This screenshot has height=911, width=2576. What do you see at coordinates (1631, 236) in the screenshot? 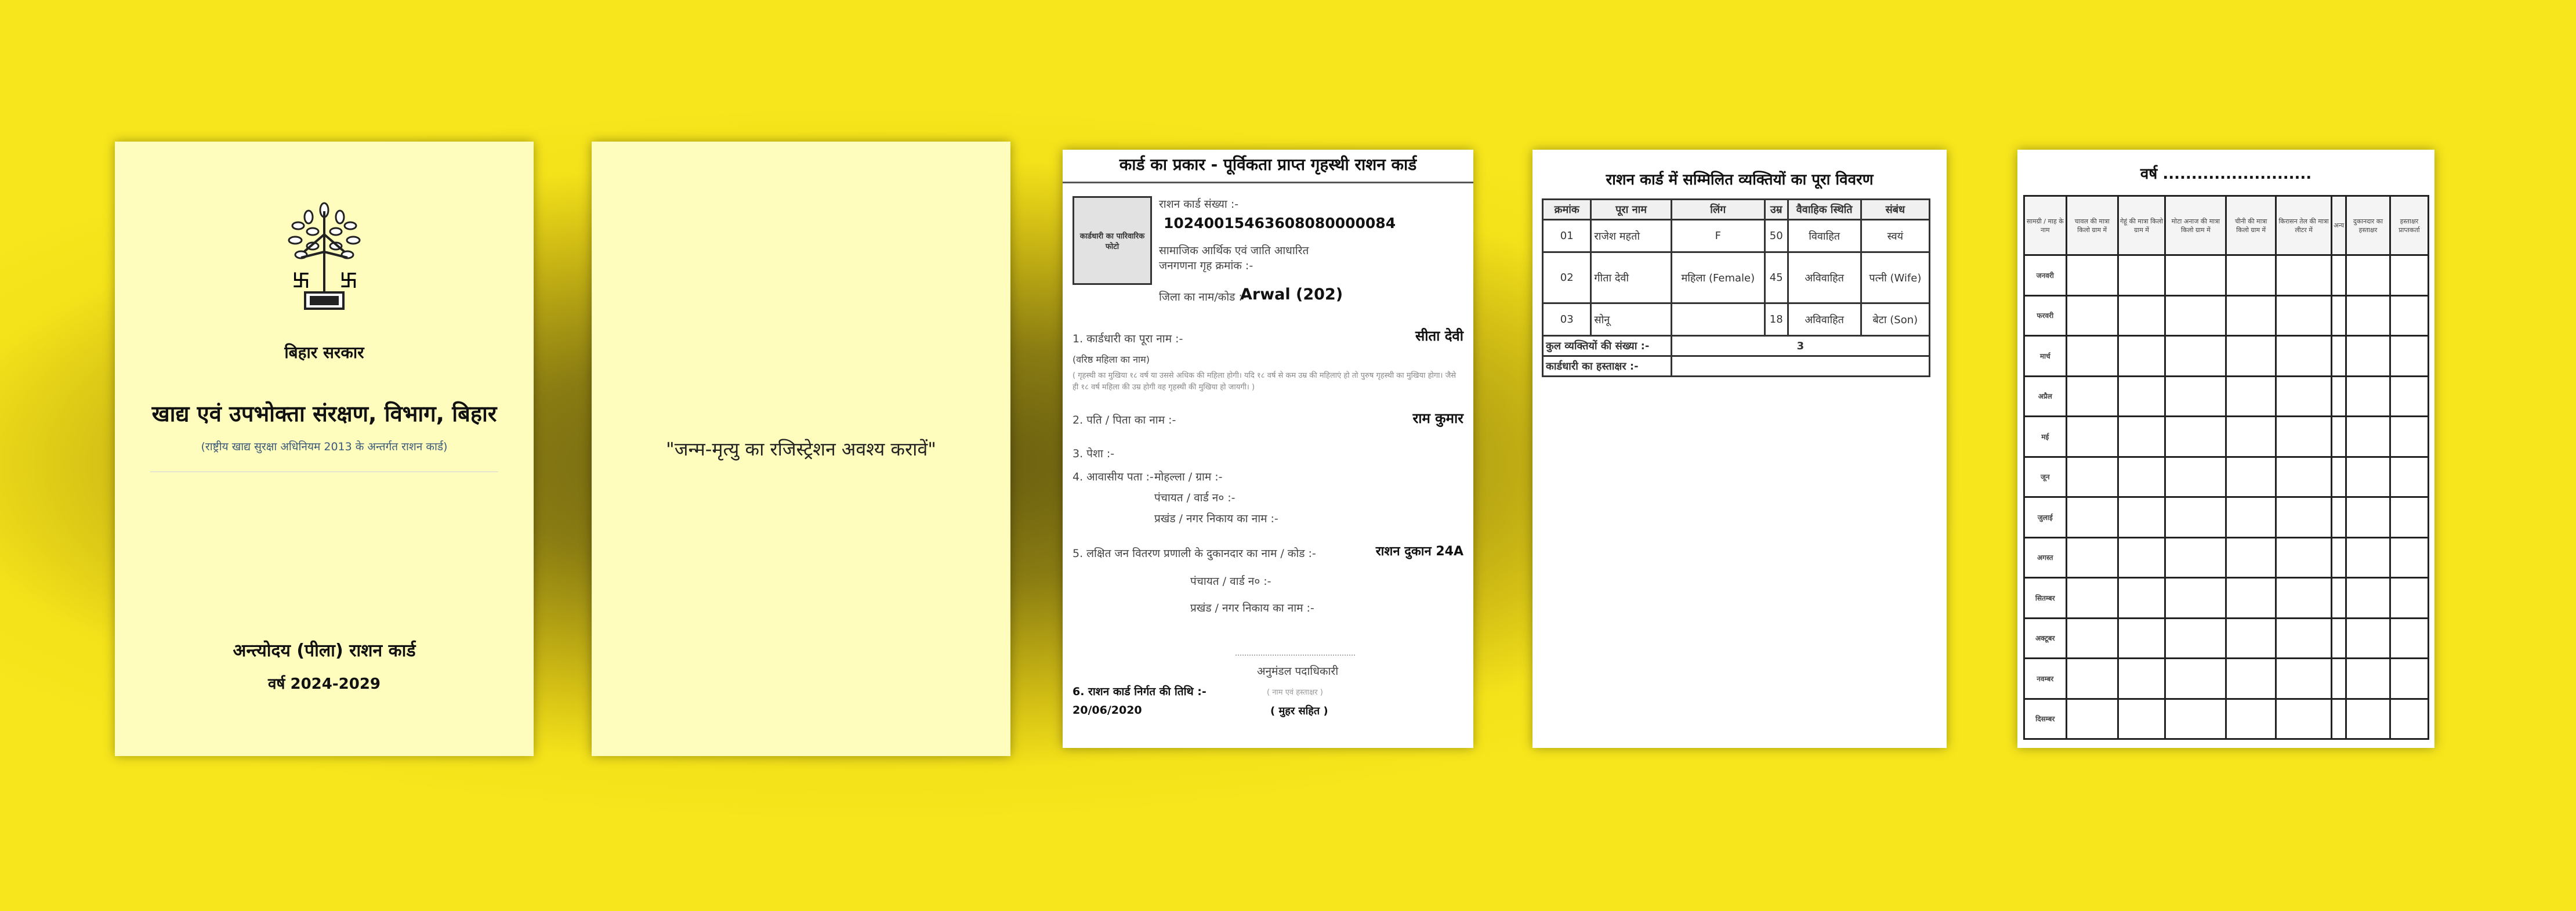
I see `table-cell: राजेश महतो` at bounding box center [1631, 236].